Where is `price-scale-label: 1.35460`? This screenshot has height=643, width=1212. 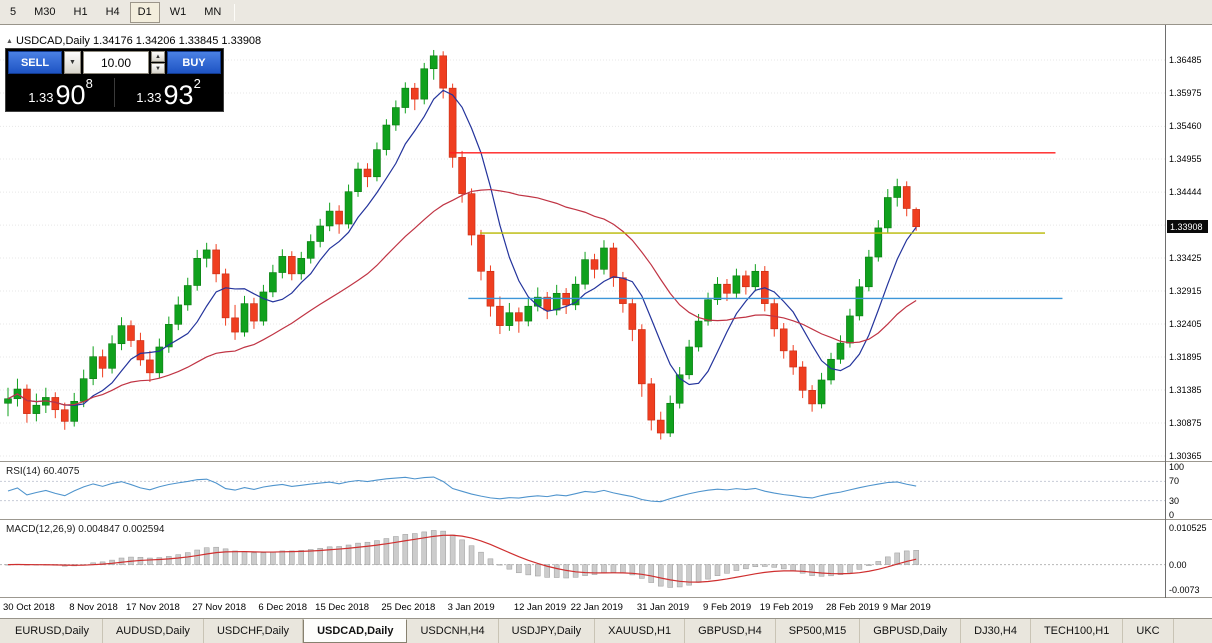
price-scale-label: 1.35460 is located at coordinates (1185, 126).